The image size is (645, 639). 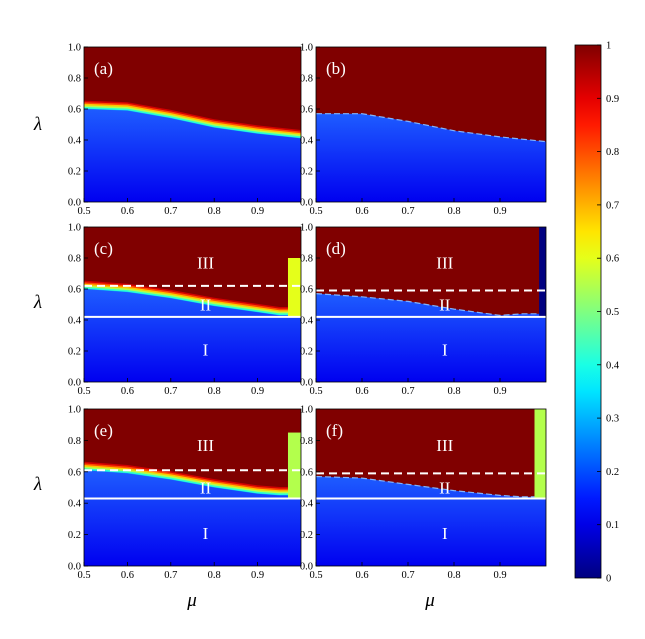 I want to click on panel-label: (c), so click(x=103, y=248).